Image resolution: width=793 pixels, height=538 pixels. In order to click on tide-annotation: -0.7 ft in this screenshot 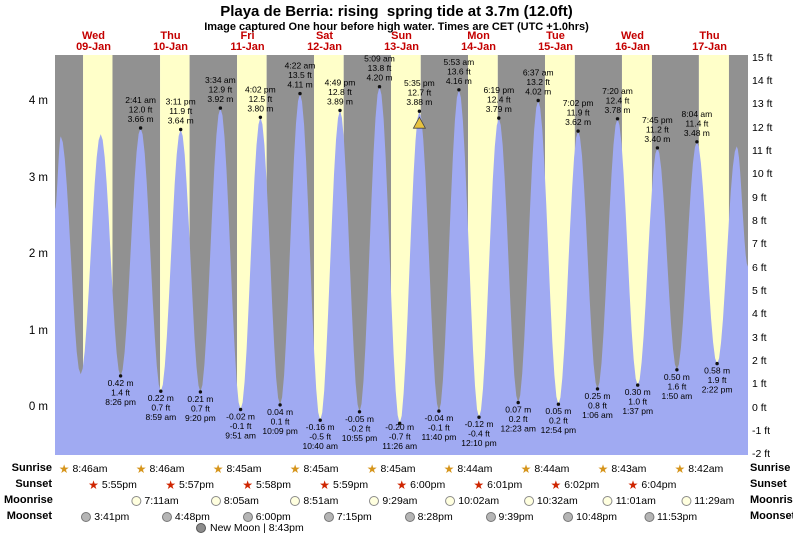, I will do `click(400, 437)`.